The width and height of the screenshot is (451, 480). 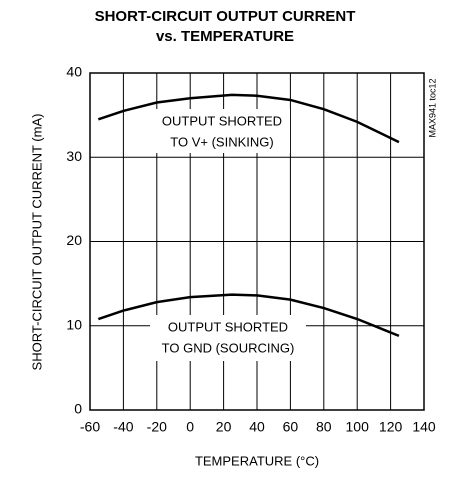 What do you see at coordinates (74, 156) in the screenshot?
I see `y-tick-label: 30` at bounding box center [74, 156].